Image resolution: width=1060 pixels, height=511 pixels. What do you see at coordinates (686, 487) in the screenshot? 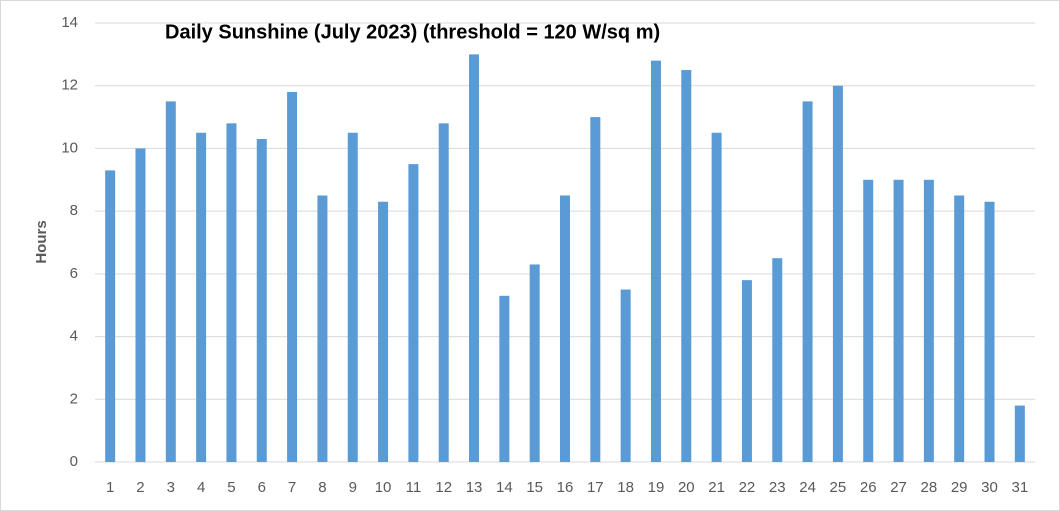
I see `x-tick-label: 20` at bounding box center [686, 487].